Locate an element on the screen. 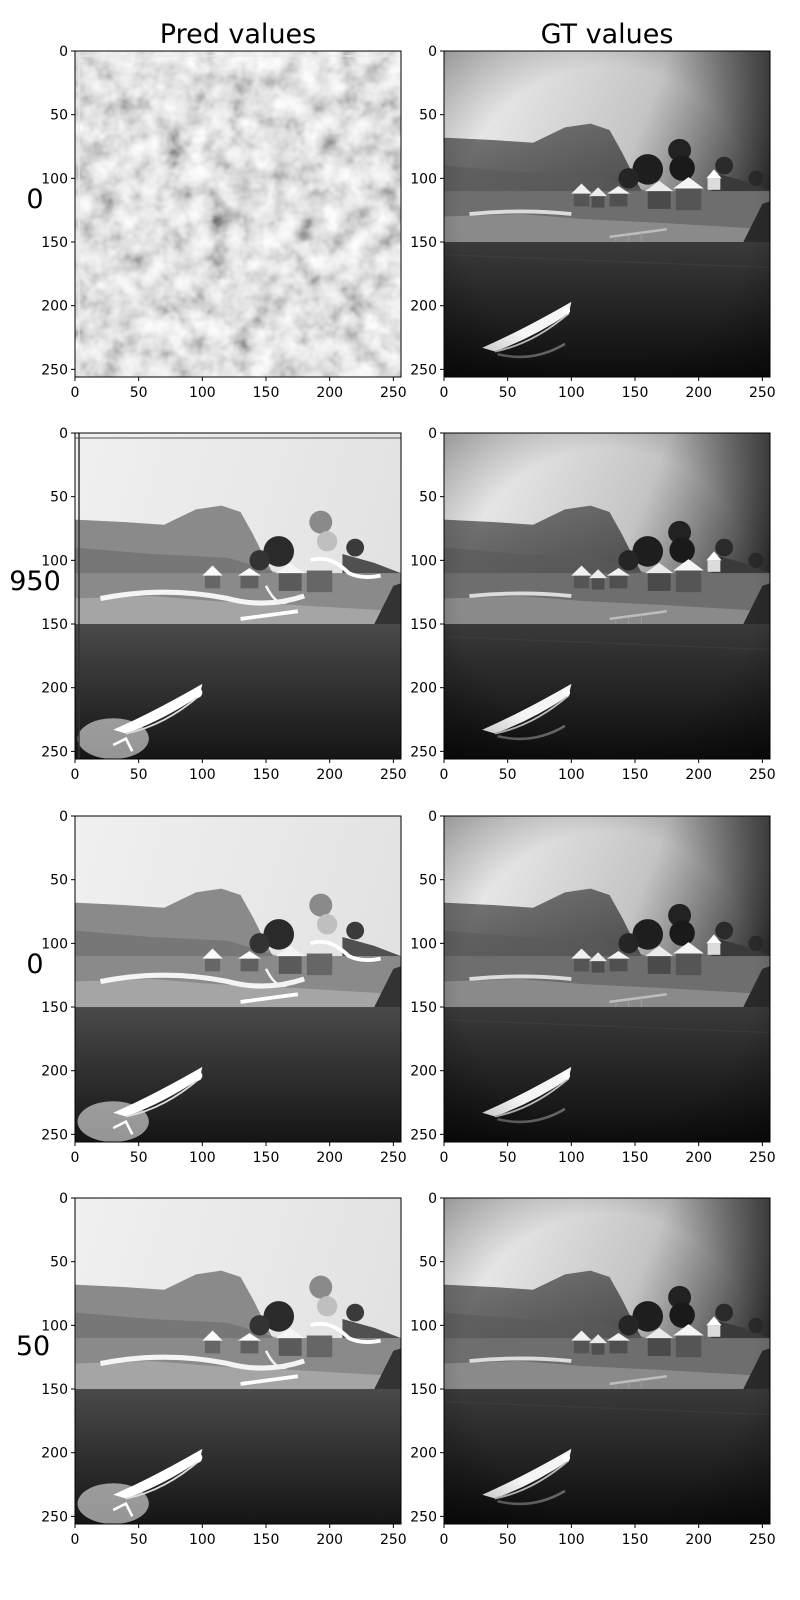 This screenshot has height=1600, width=800. row-label-1: 950 is located at coordinates (35, 581).